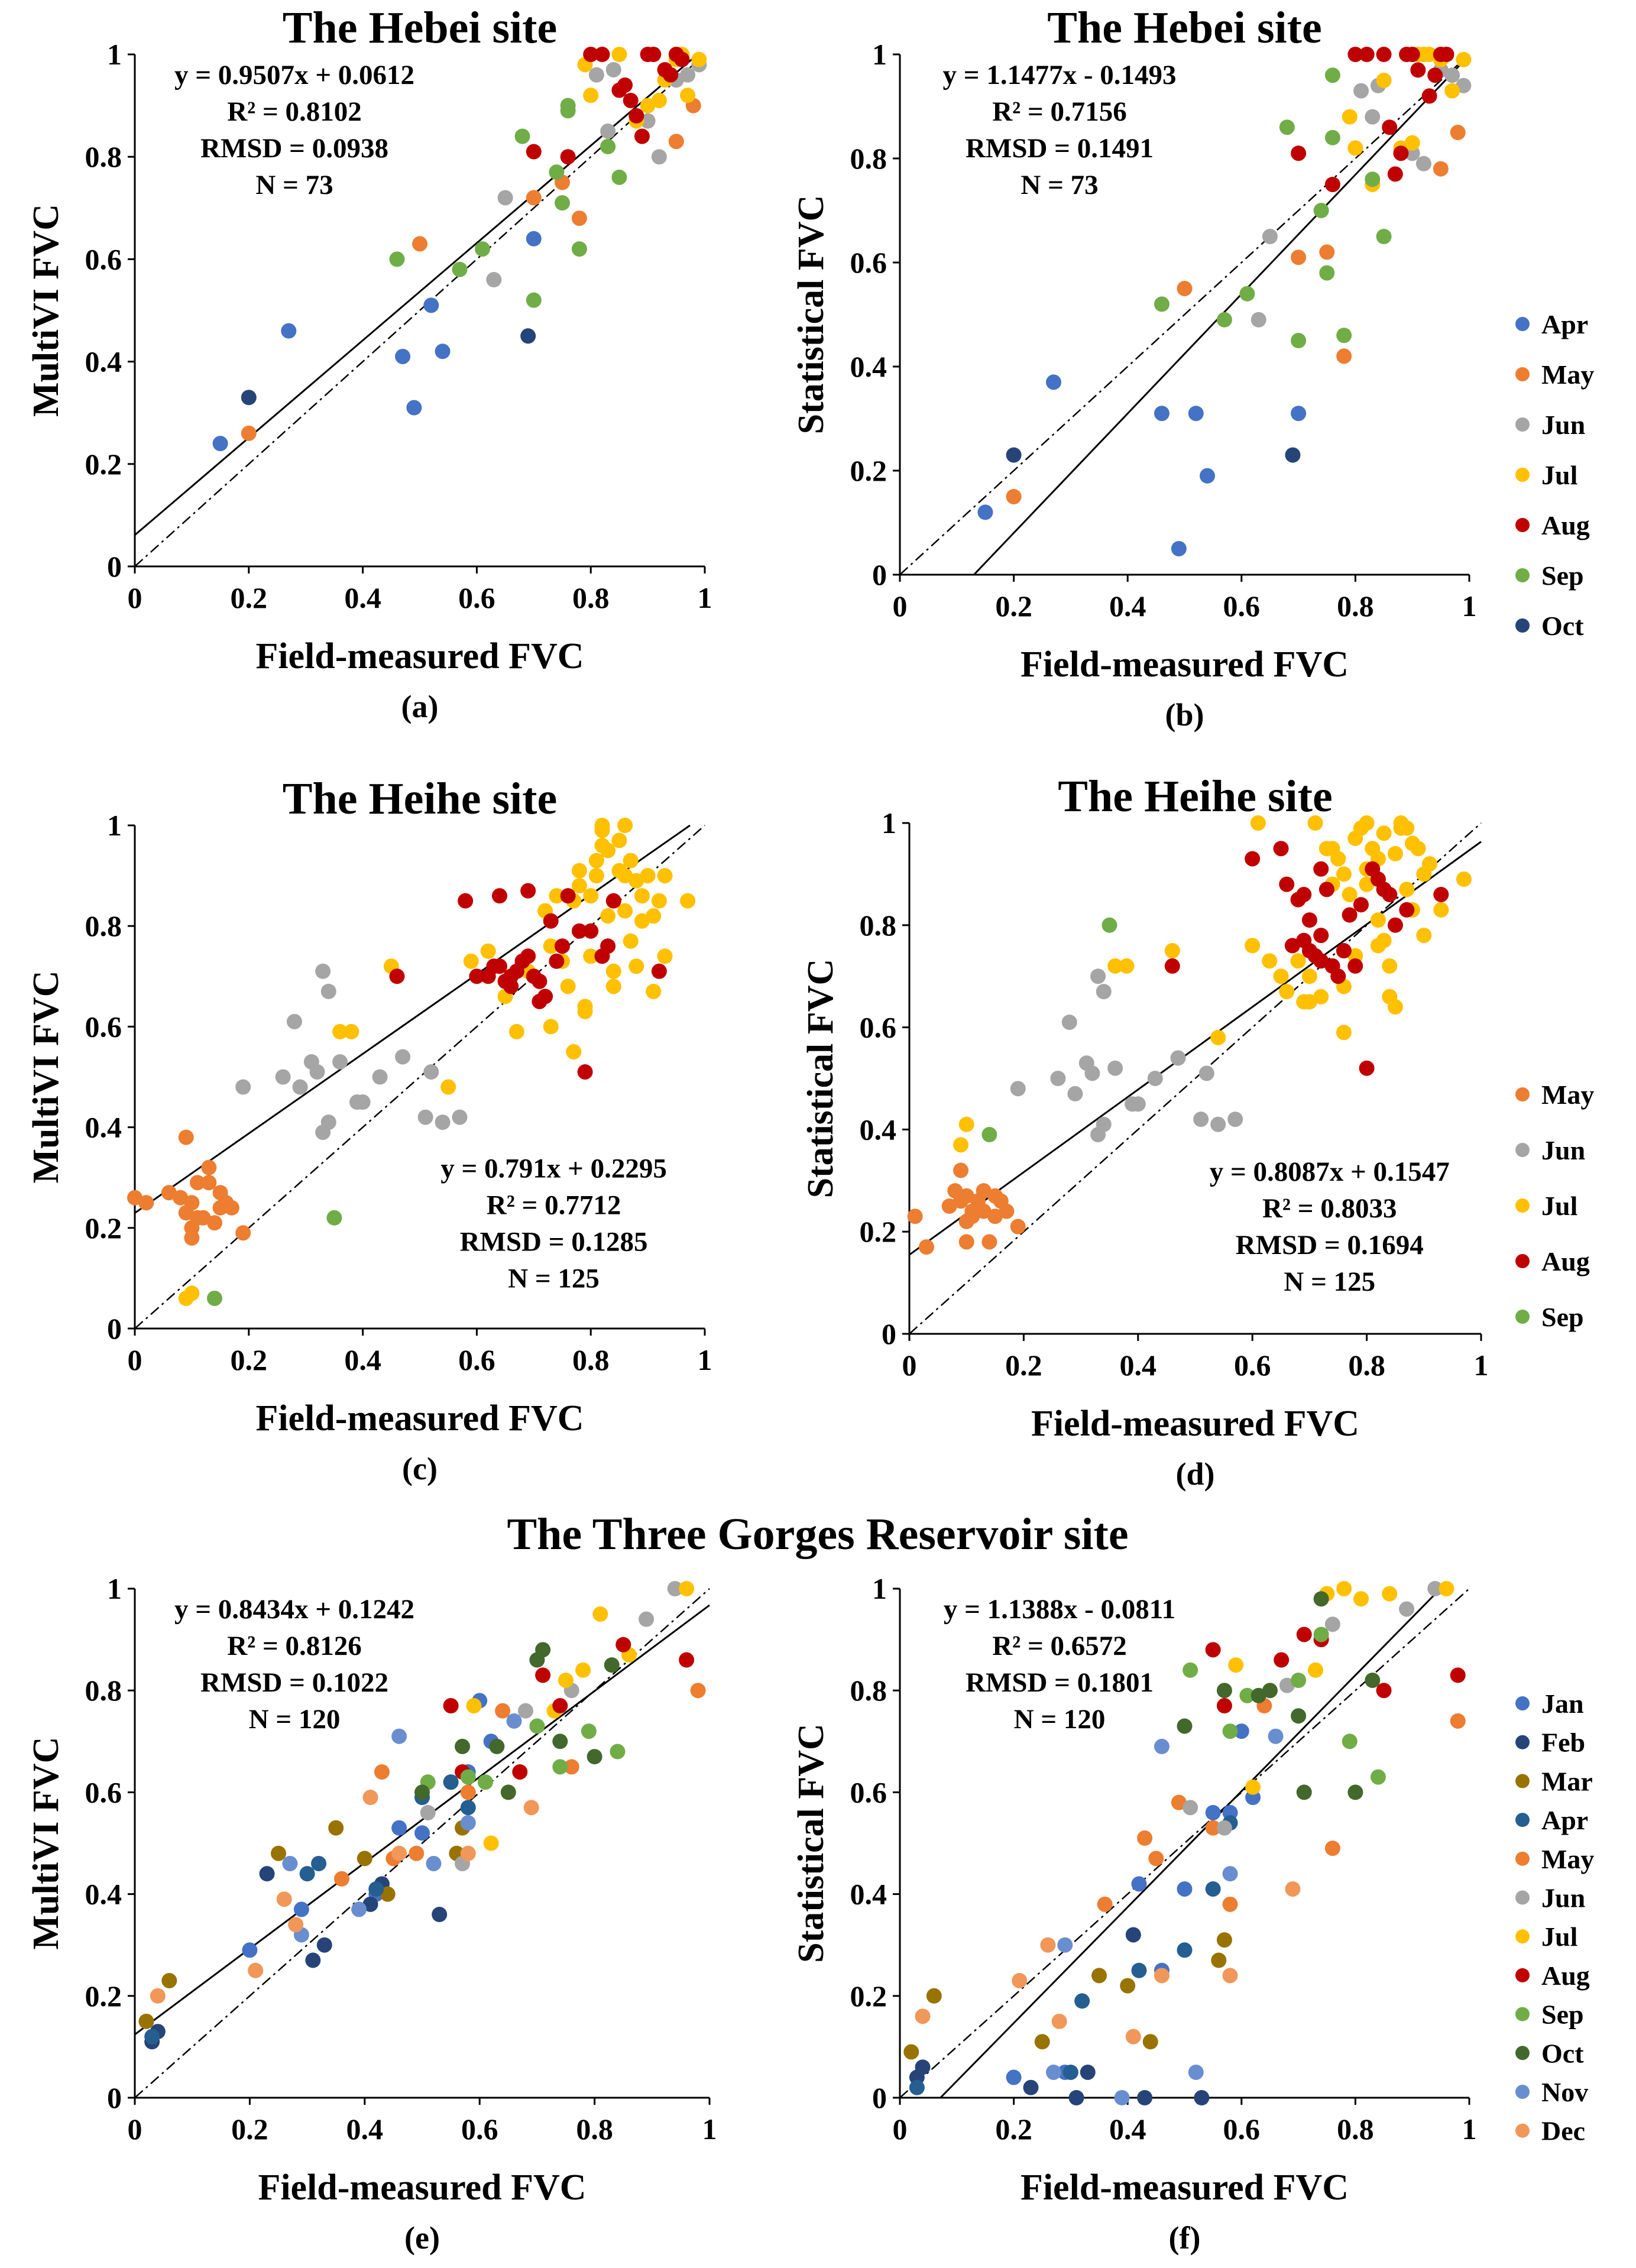  What do you see at coordinates (1060, 148) in the screenshot?
I see `annotation-line: RMSD = 0.1491` at bounding box center [1060, 148].